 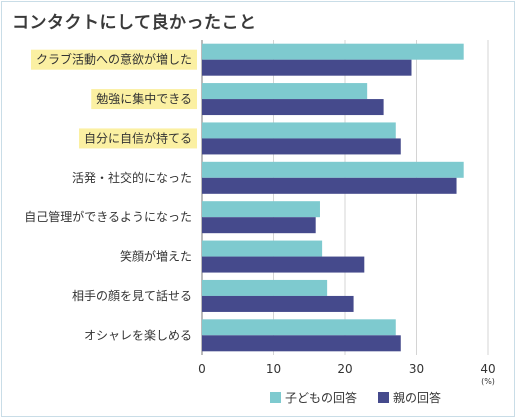 I want to click on category-label: クラブ活動への意欲が増した, so click(x=114, y=59).